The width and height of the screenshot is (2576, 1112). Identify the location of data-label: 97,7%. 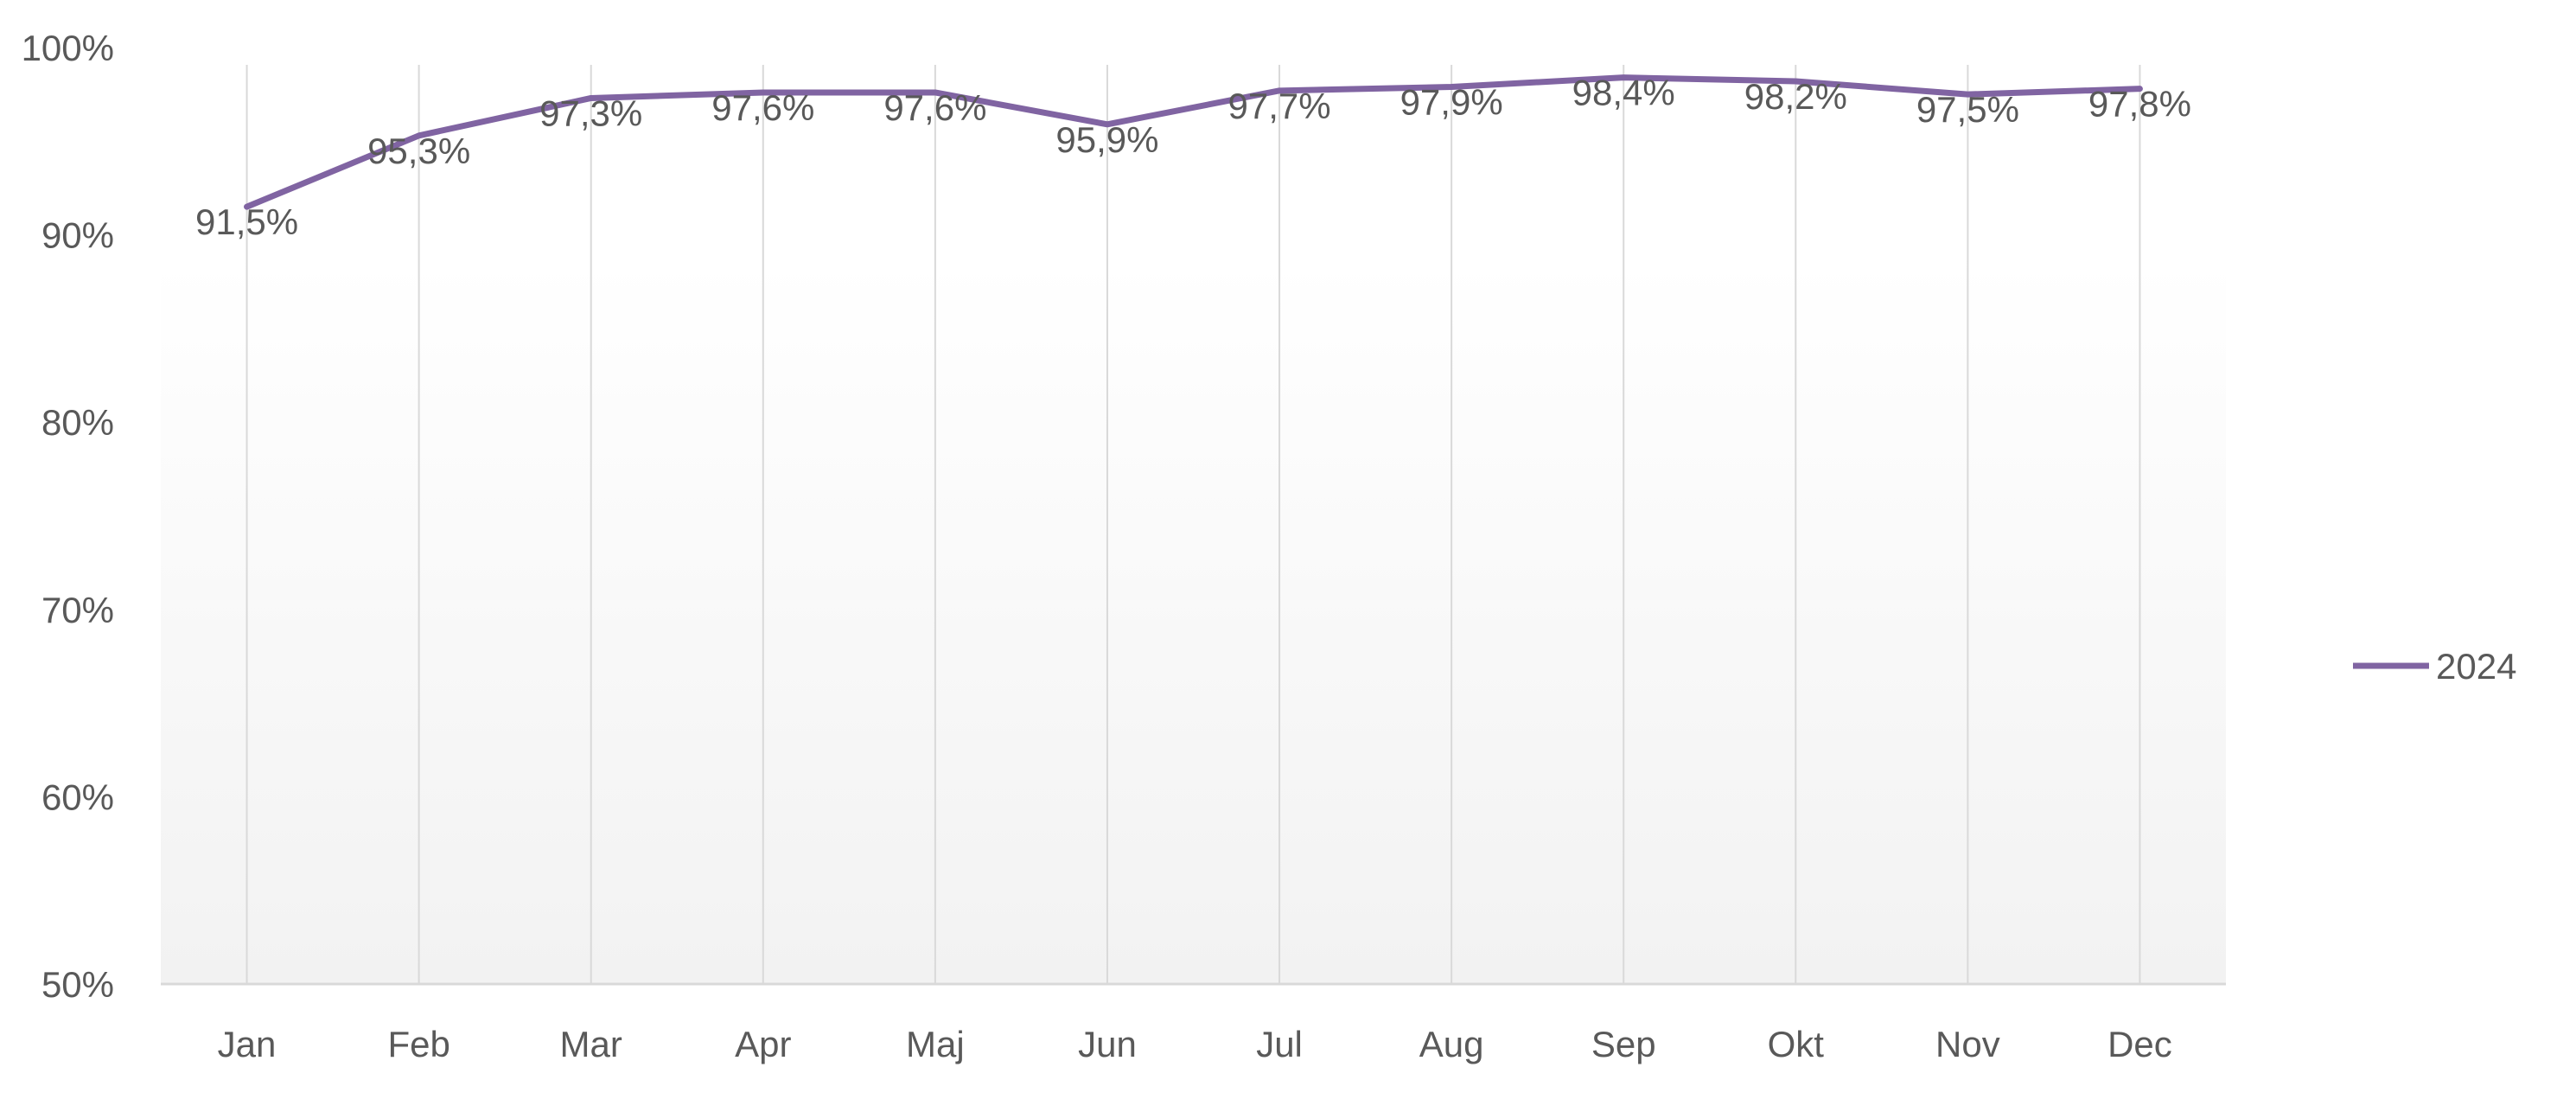
(1278, 106).